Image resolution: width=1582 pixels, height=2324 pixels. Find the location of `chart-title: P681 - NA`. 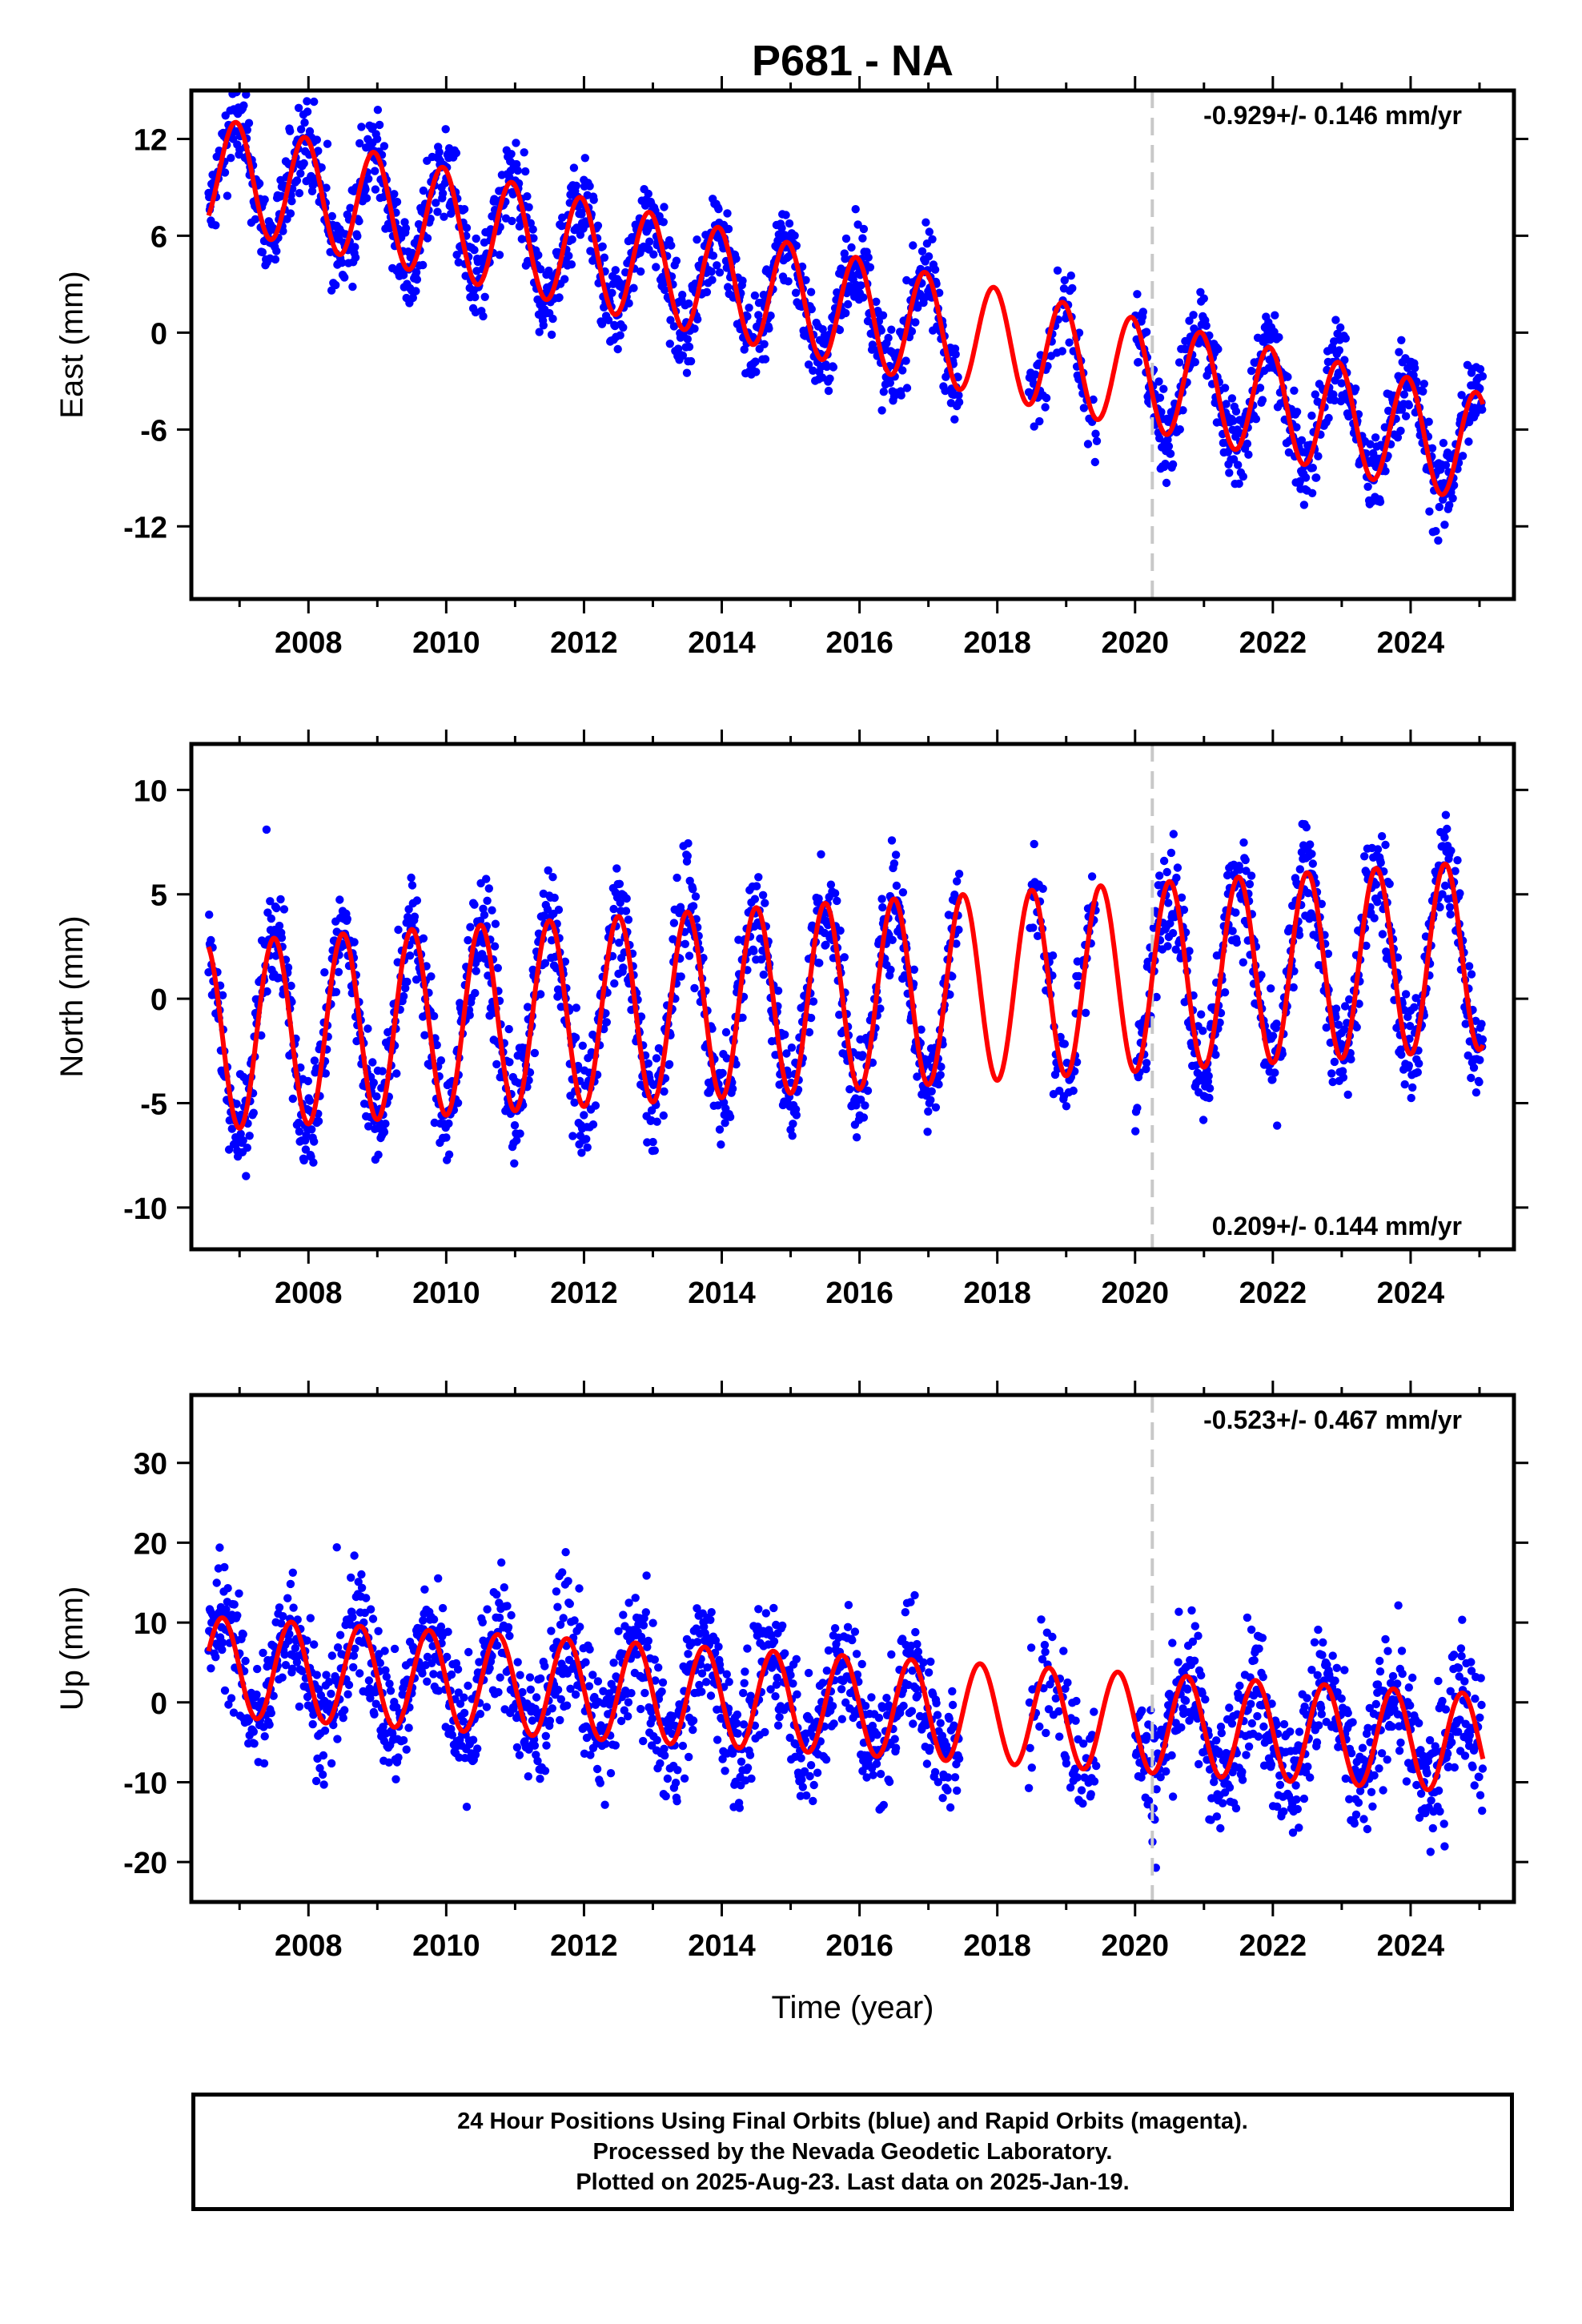

chart-title: P681 - NA is located at coordinates (853, 61).